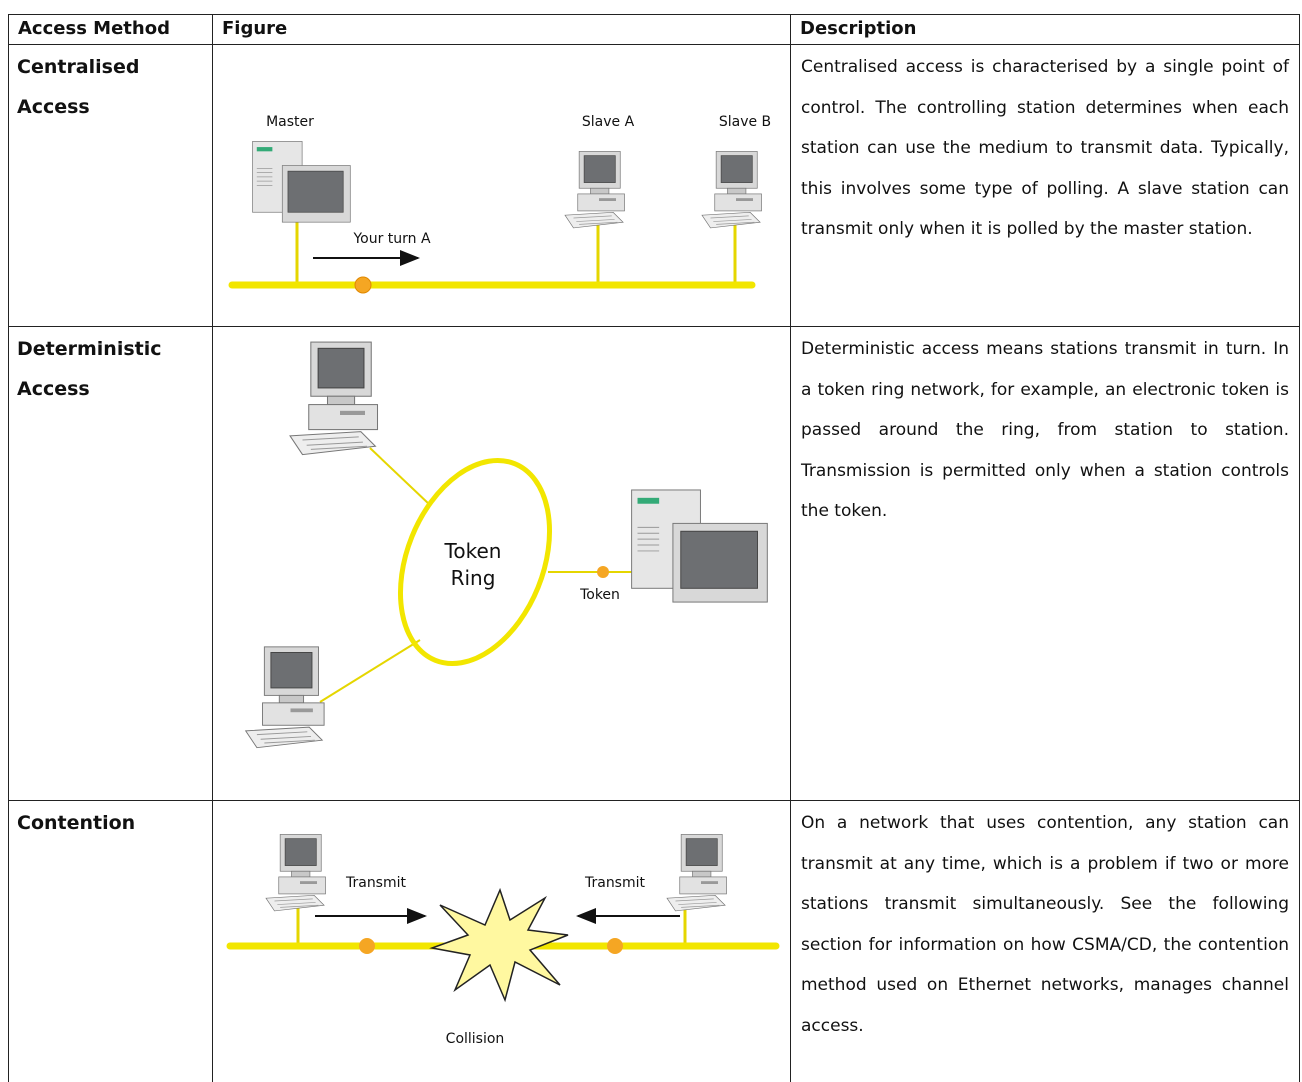 This screenshot has width=1302, height=1082. I want to click on method-cell: Centralised Access, so click(110, 185).